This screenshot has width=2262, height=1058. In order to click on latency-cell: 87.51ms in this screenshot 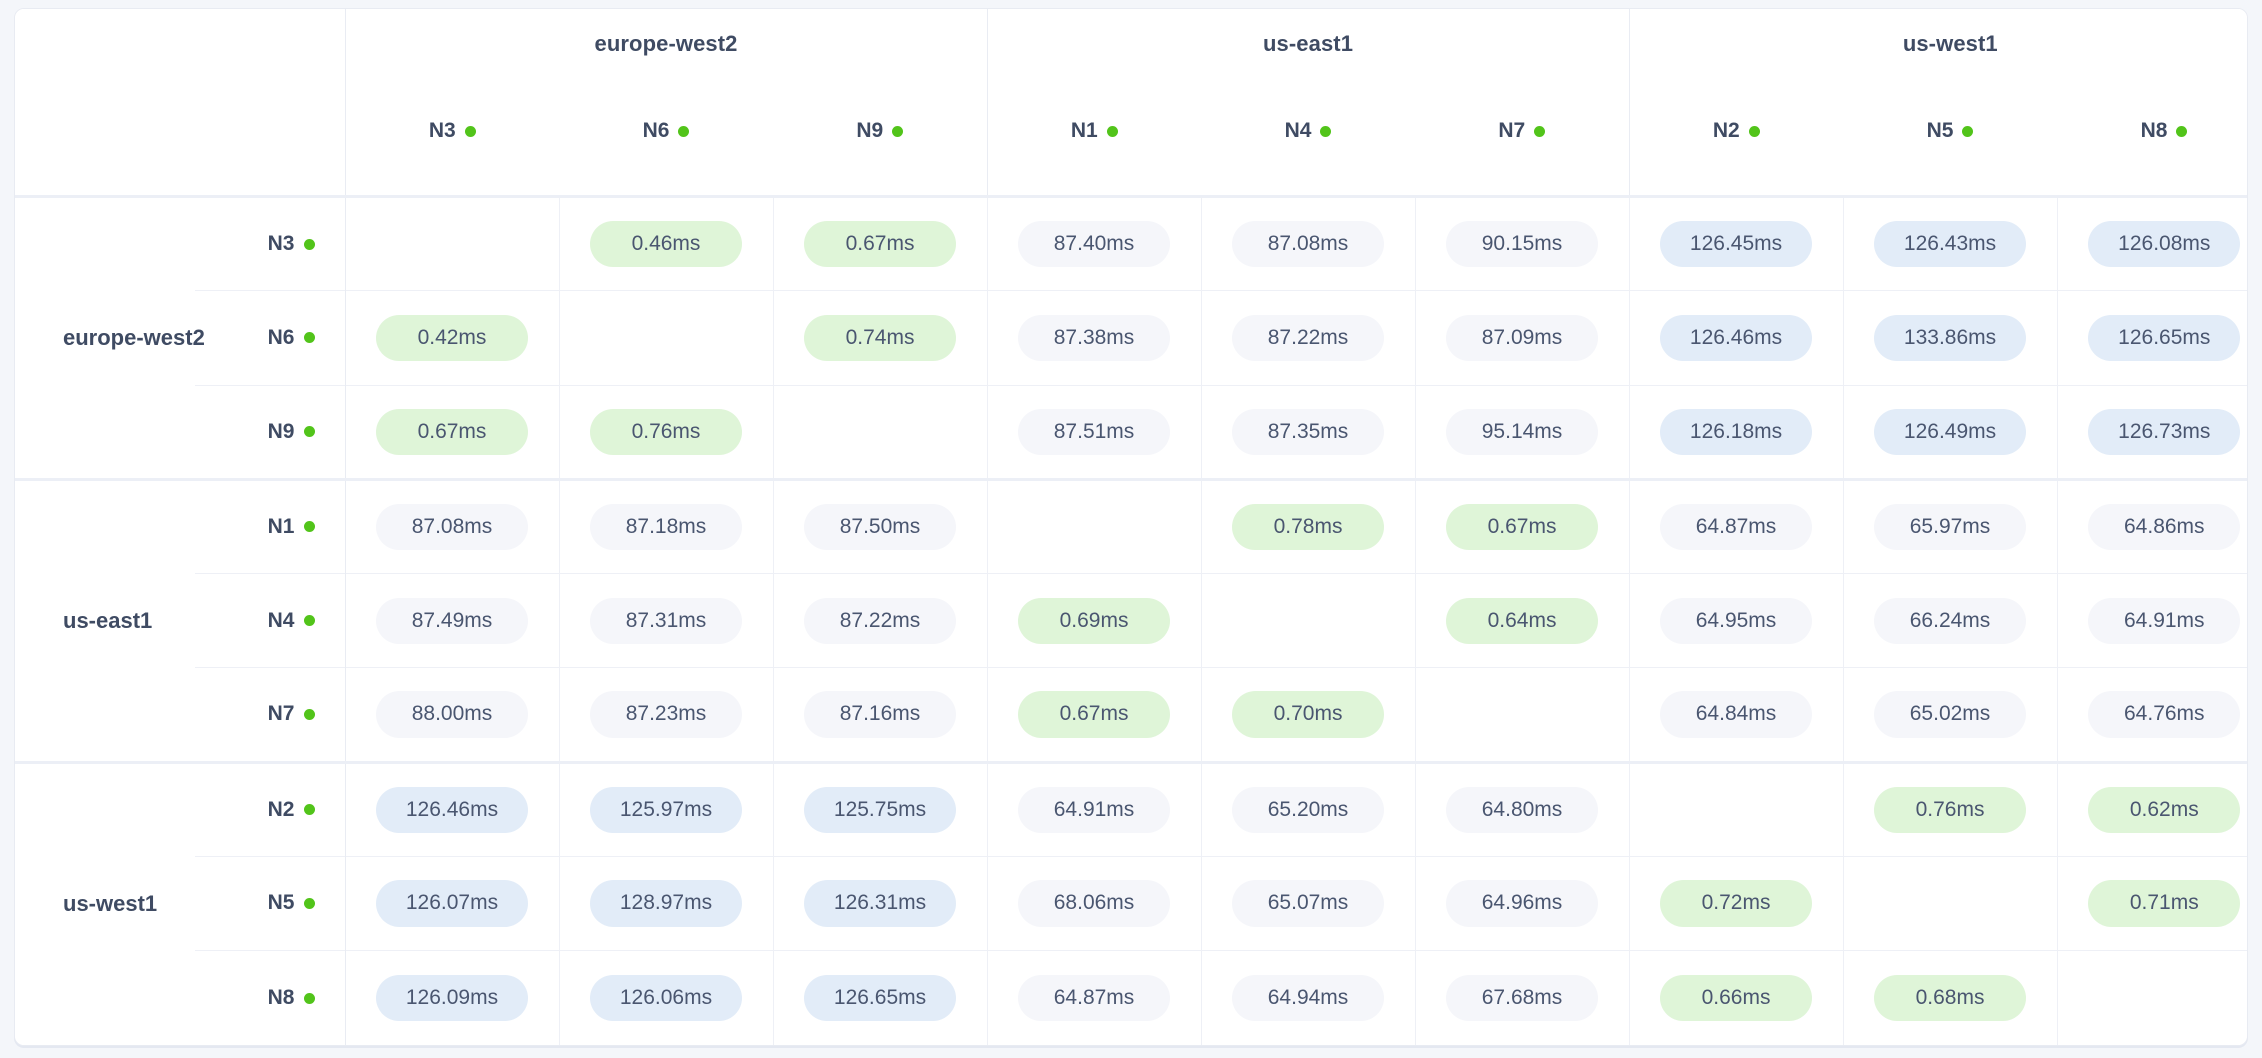, I will do `click(1094, 432)`.